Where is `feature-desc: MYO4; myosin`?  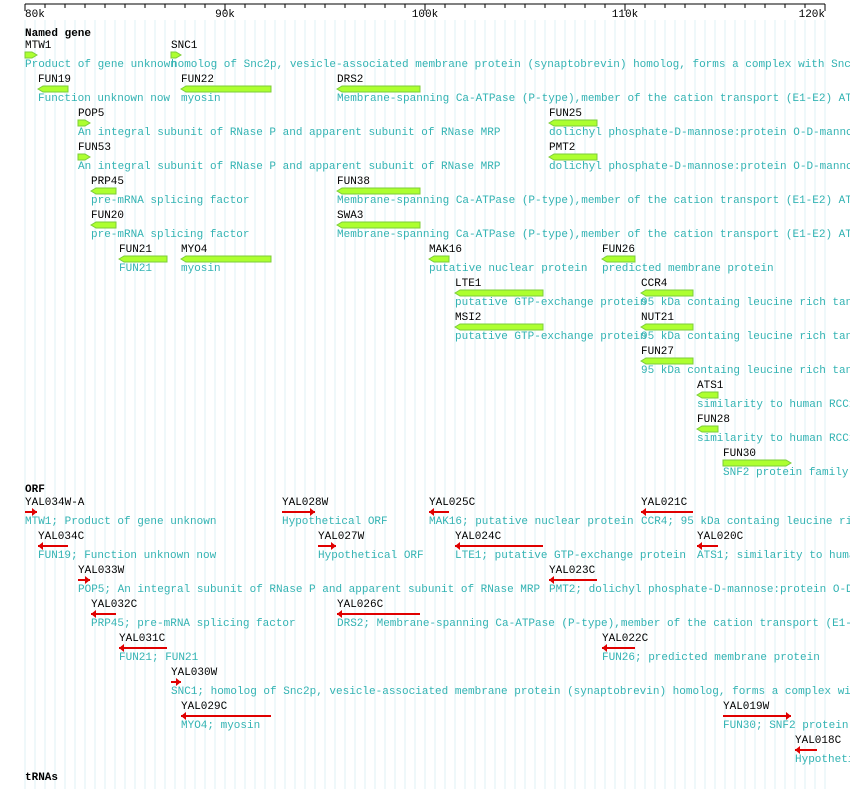
feature-desc: MYO4; myosin is located at coordinates (220, 726).